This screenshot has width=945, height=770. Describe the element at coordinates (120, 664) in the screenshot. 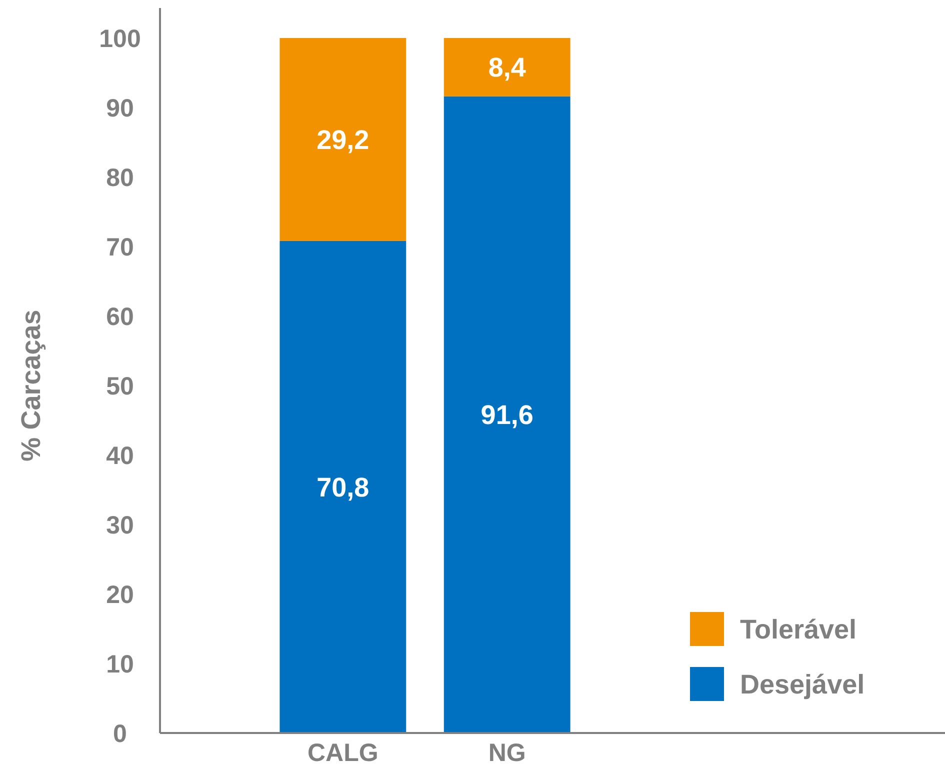

I see `y-tick-label: 10` at that location.